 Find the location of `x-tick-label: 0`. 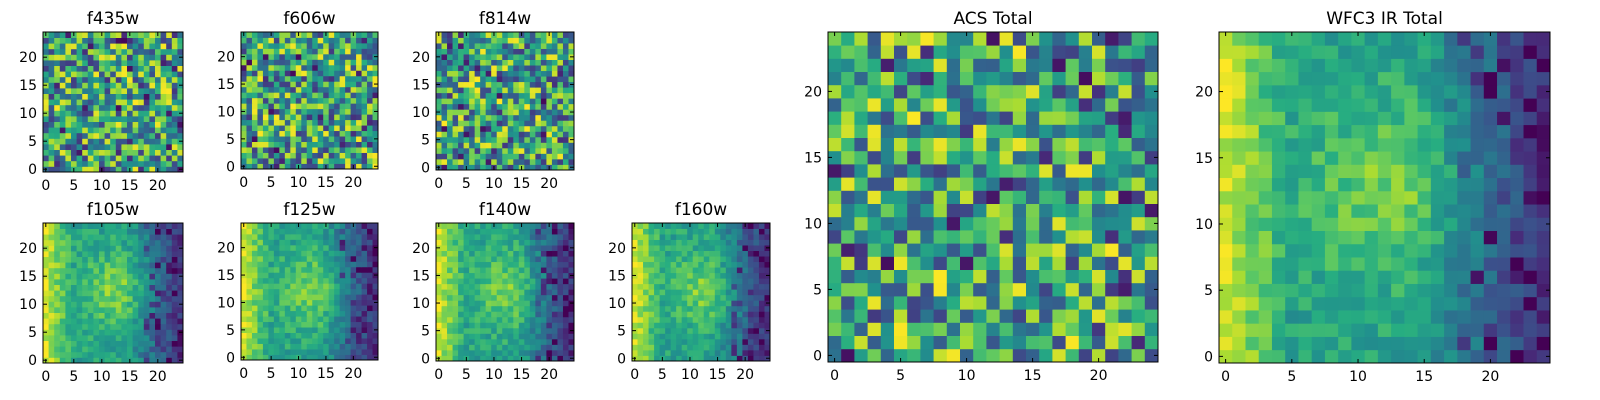

x-tick-label: 0 is located at coordinates (634, 375).